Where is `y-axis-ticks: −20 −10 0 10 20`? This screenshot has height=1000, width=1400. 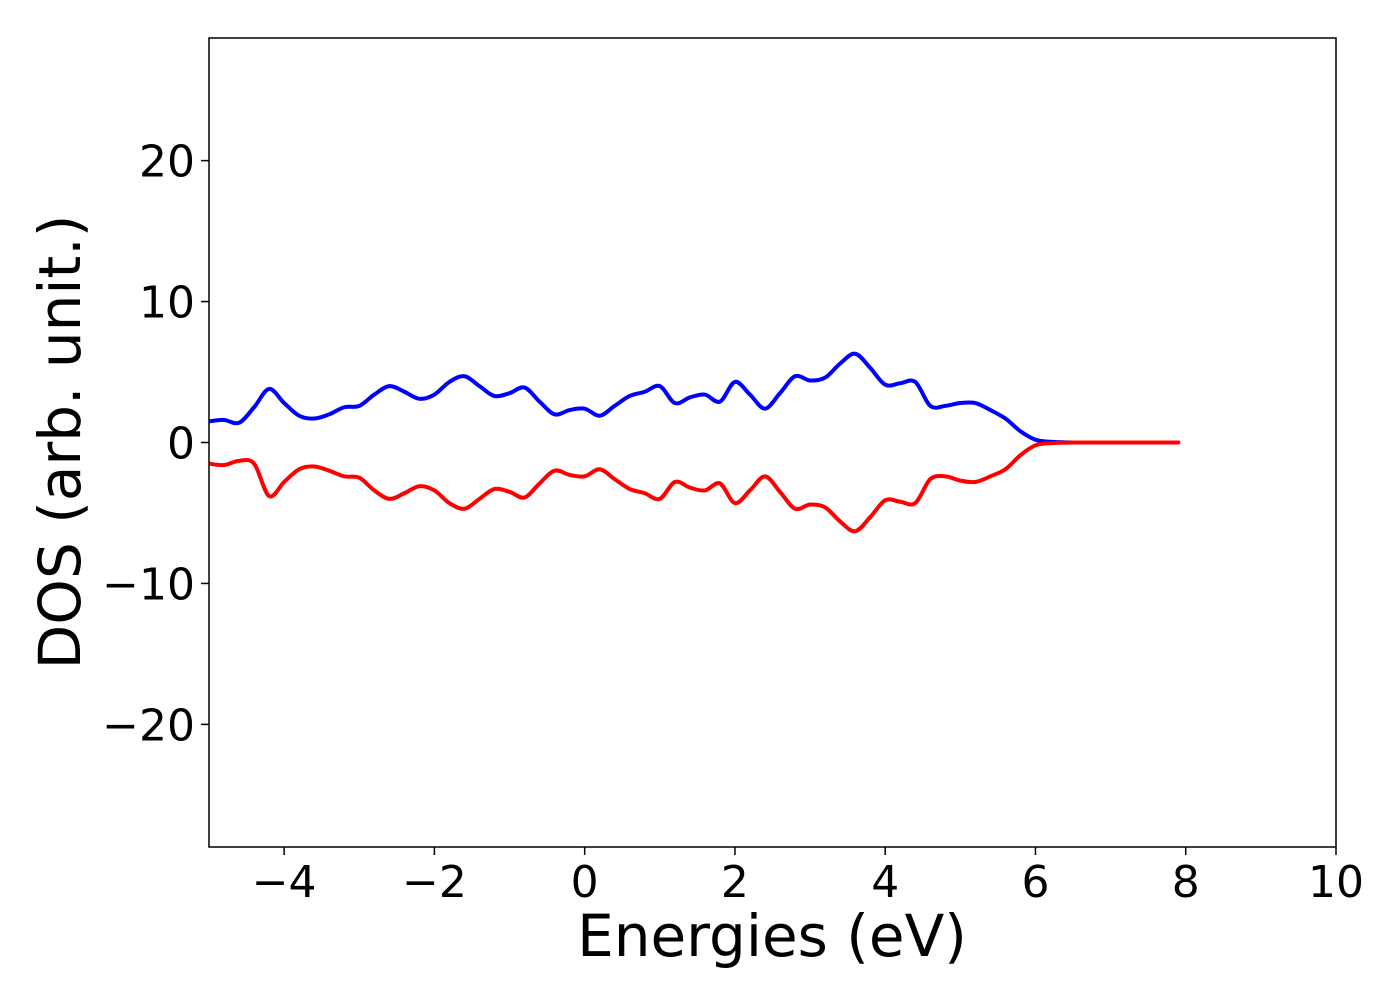 y-axis-ticks: −20 −10 0 10 20 is located at coordinates (155, 444).